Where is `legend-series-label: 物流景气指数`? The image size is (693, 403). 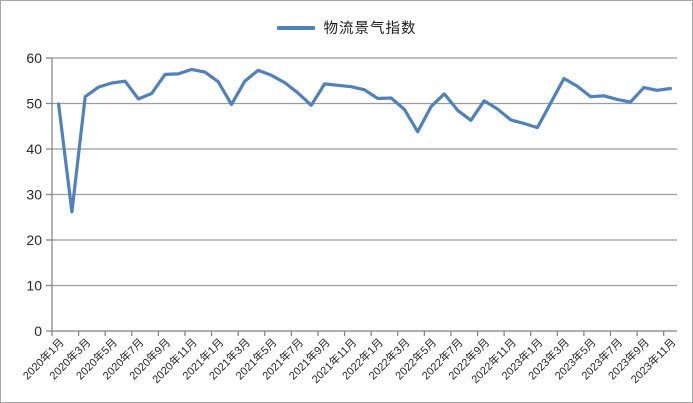
legend-series-label: 物流景气指数 is located at coordinates (370, 29).